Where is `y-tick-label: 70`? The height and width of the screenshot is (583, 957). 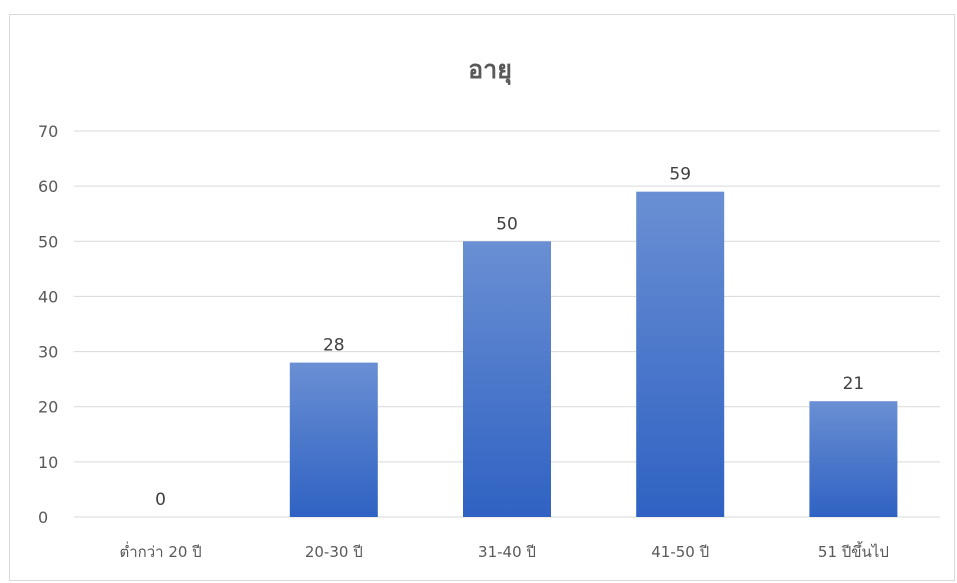 y-tick-label: 70 is located at coordinates (48, 131).